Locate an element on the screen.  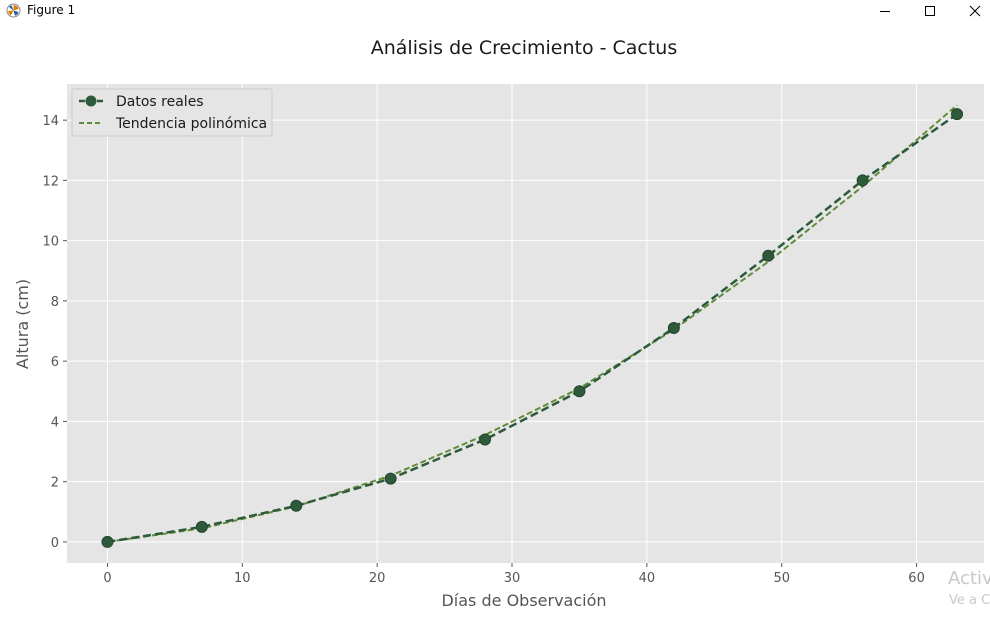
legend-label-real: Datos reales is located at coordinates (160, 102).